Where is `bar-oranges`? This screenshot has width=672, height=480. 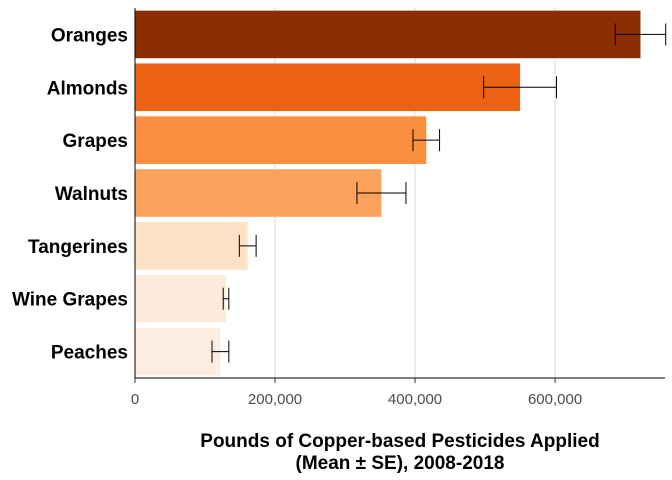
bar-oranges is located at coordinates (388, 34).